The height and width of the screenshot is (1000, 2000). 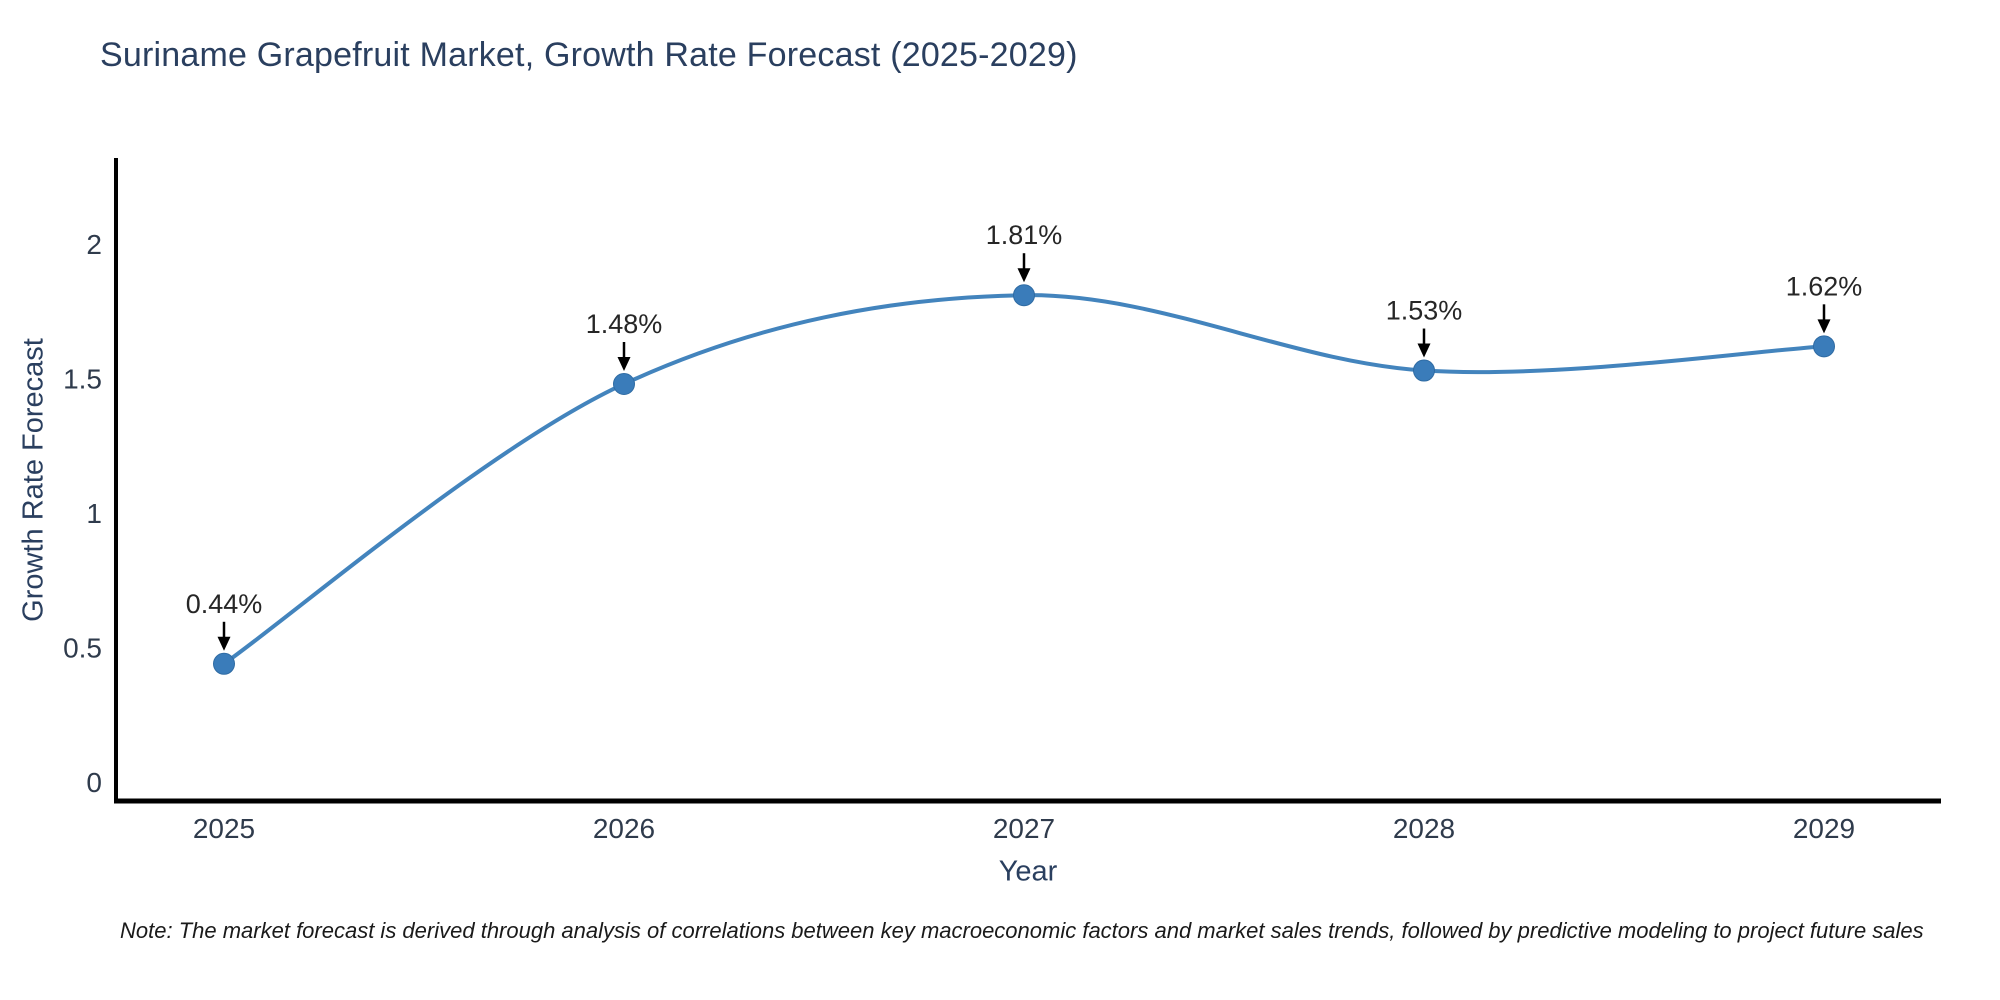 What do you see at coordinates (33, 480) in the screenshot?
I see `y-axis-title: Growth Rate Forecast` at bounding box center [33, 480].